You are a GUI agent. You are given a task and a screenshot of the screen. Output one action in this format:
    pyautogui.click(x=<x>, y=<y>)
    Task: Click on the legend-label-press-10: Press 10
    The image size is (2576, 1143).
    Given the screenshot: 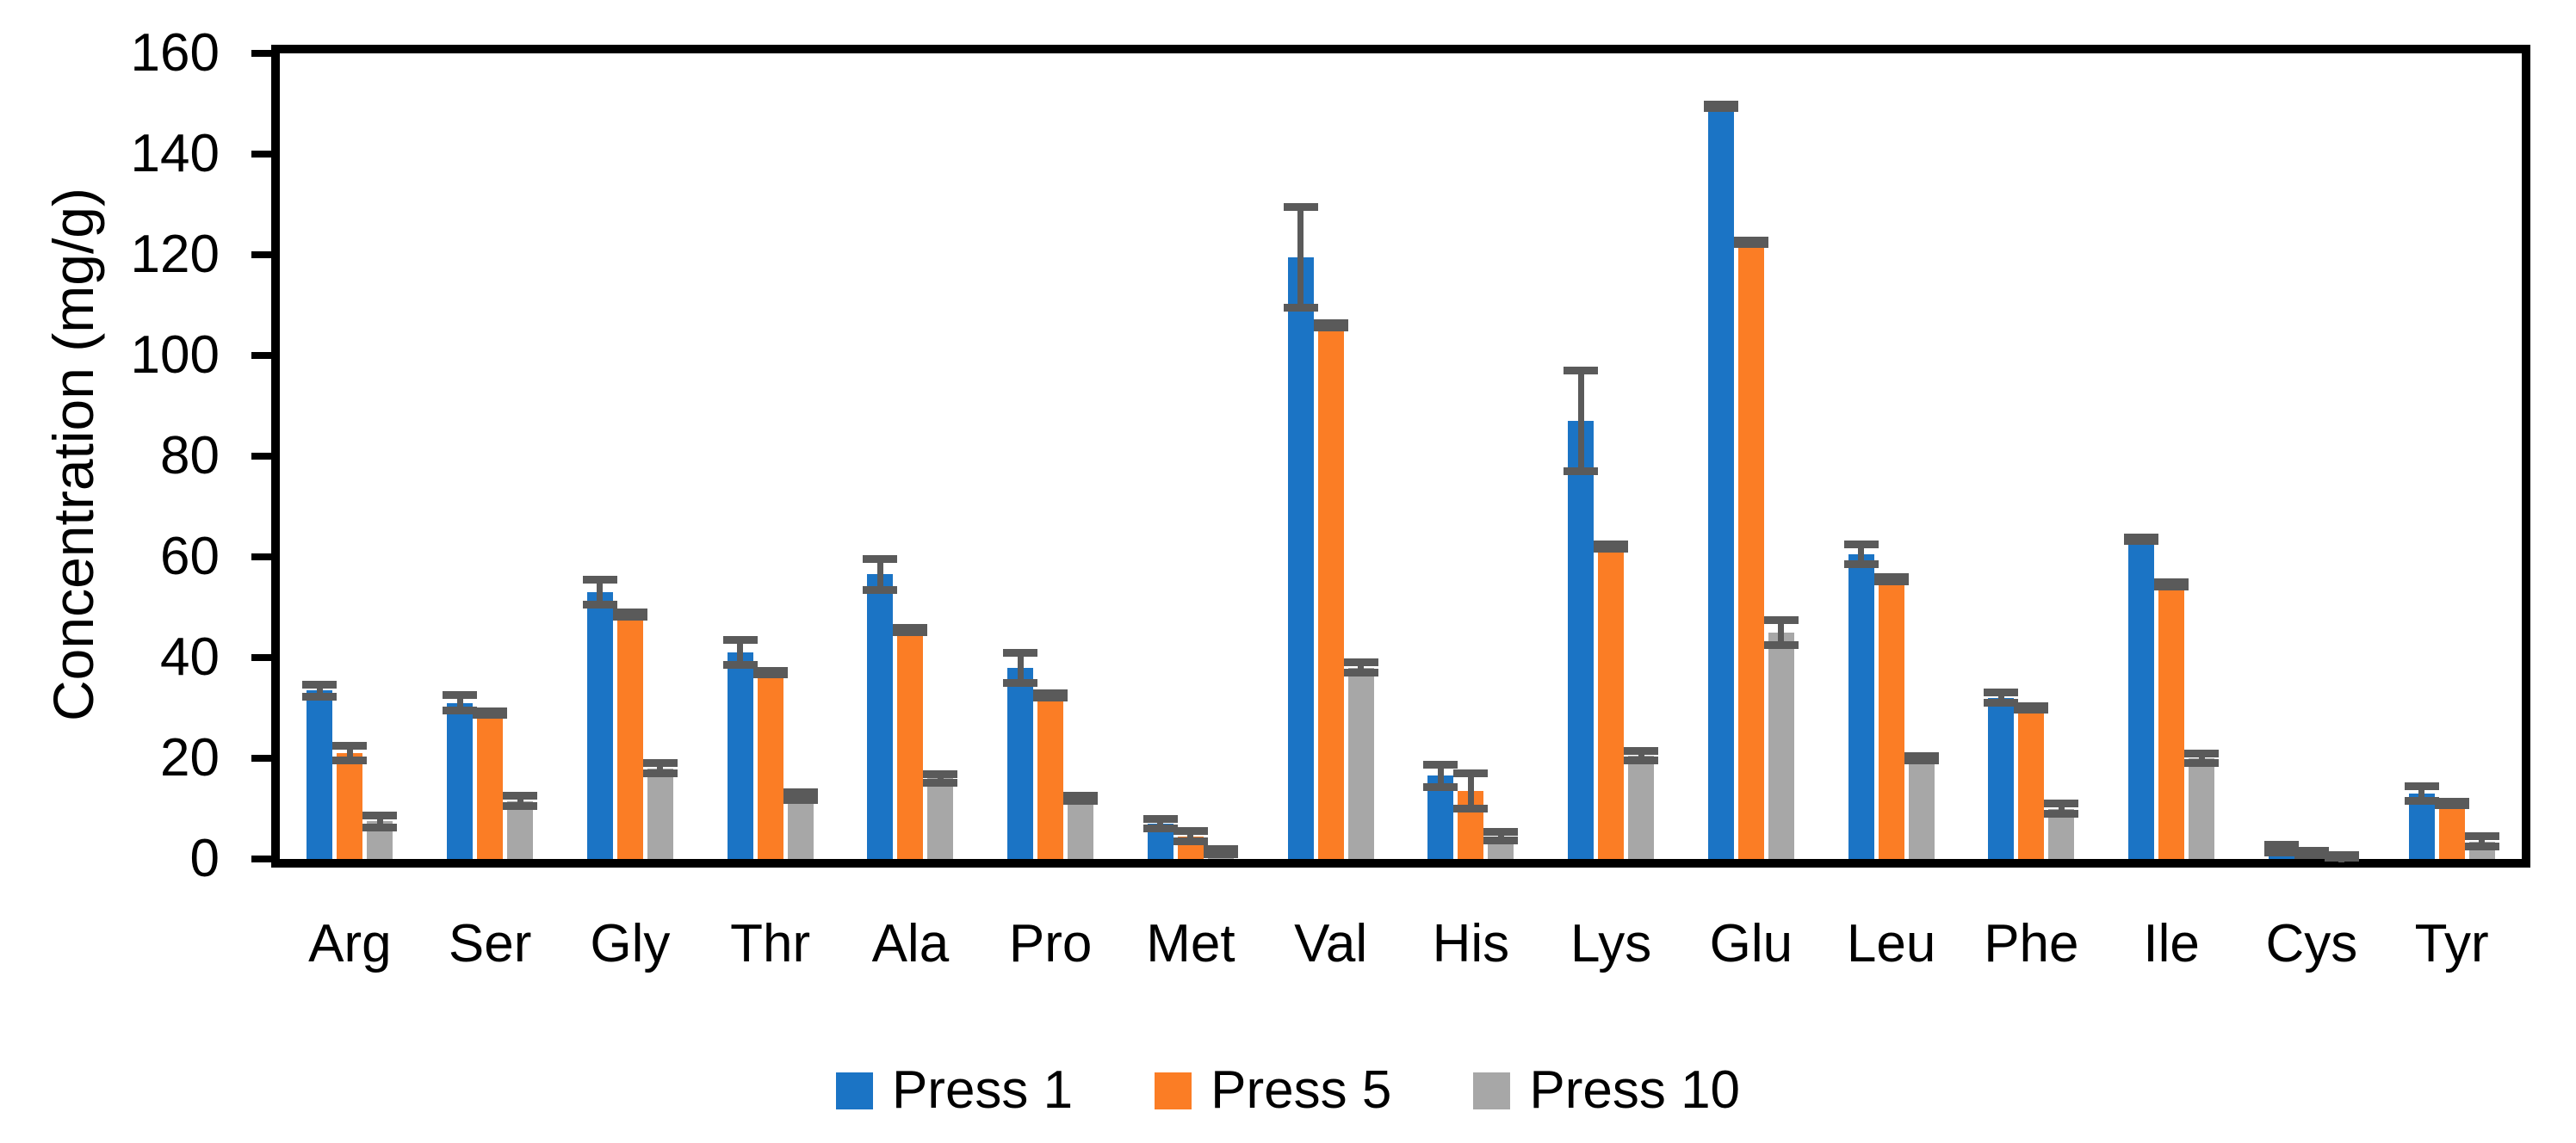 What is the action you would take?
    pyautogui.click(x=1635, y=1090)
    